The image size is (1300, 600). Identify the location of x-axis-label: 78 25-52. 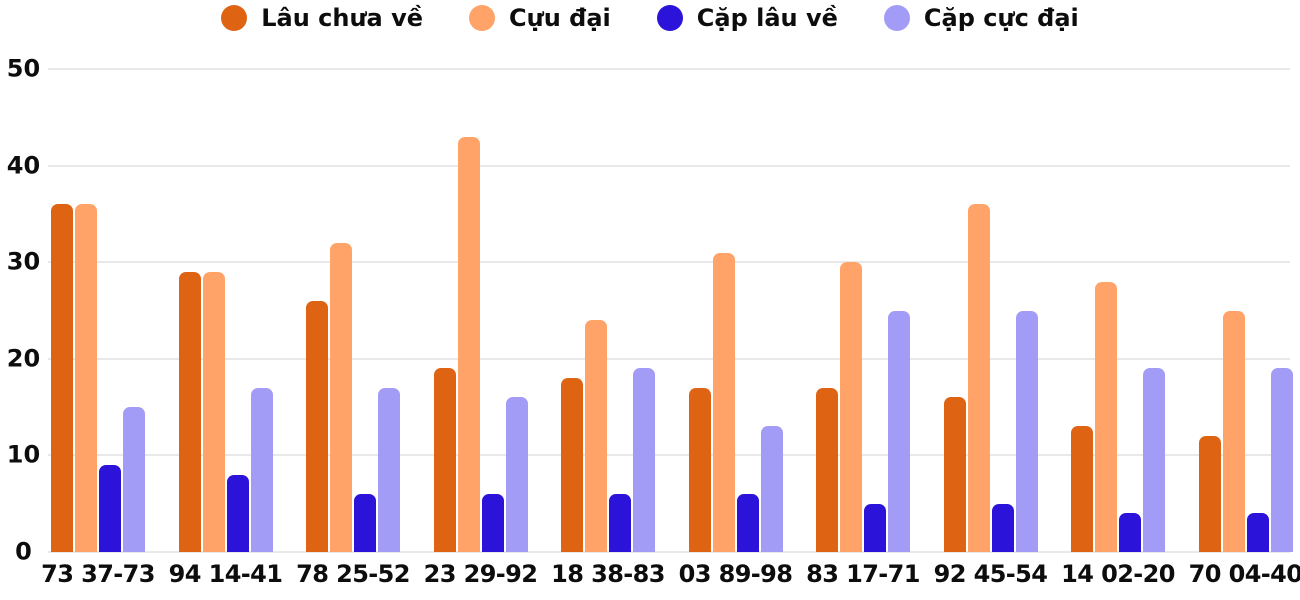
(353, 574).